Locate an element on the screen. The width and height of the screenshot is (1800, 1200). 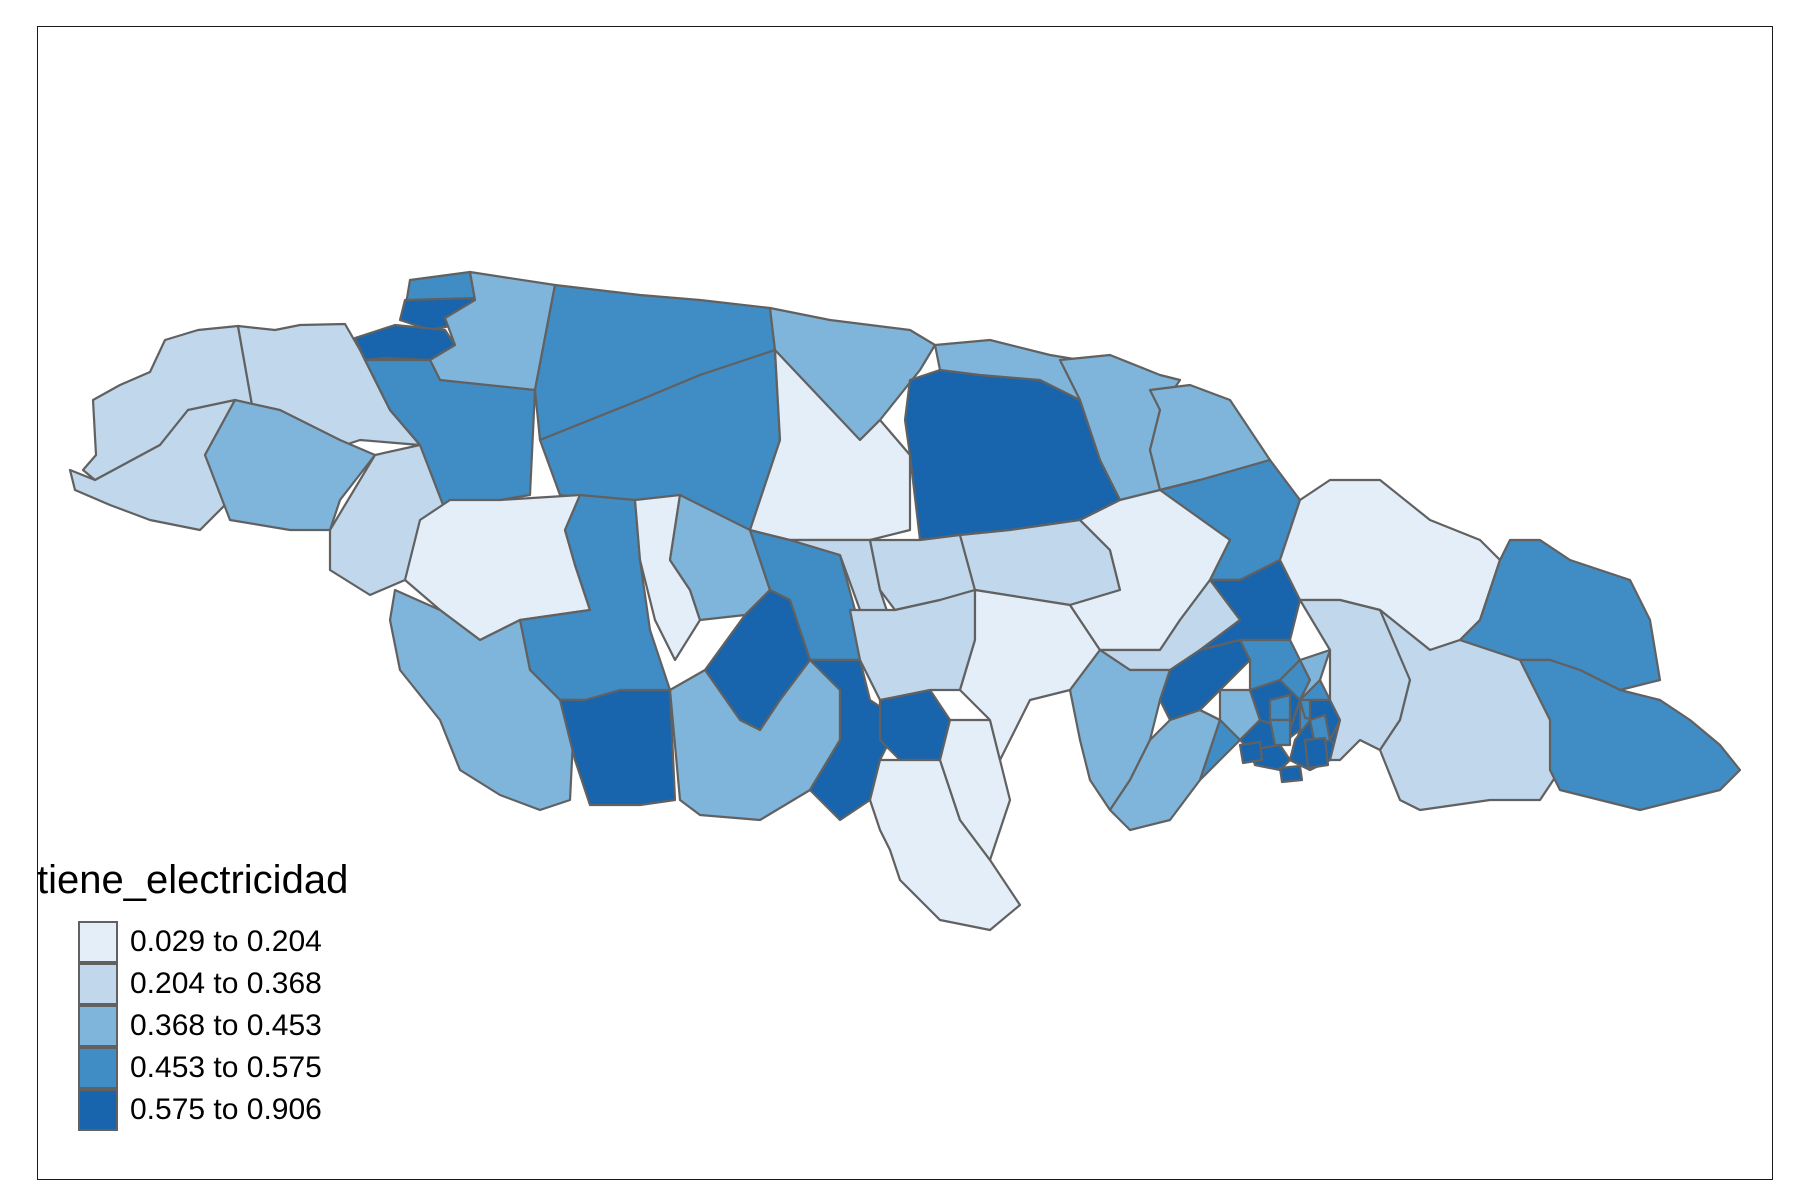
legend-item: 0.453 to 0.575 is located at coordinates (200, 1068).